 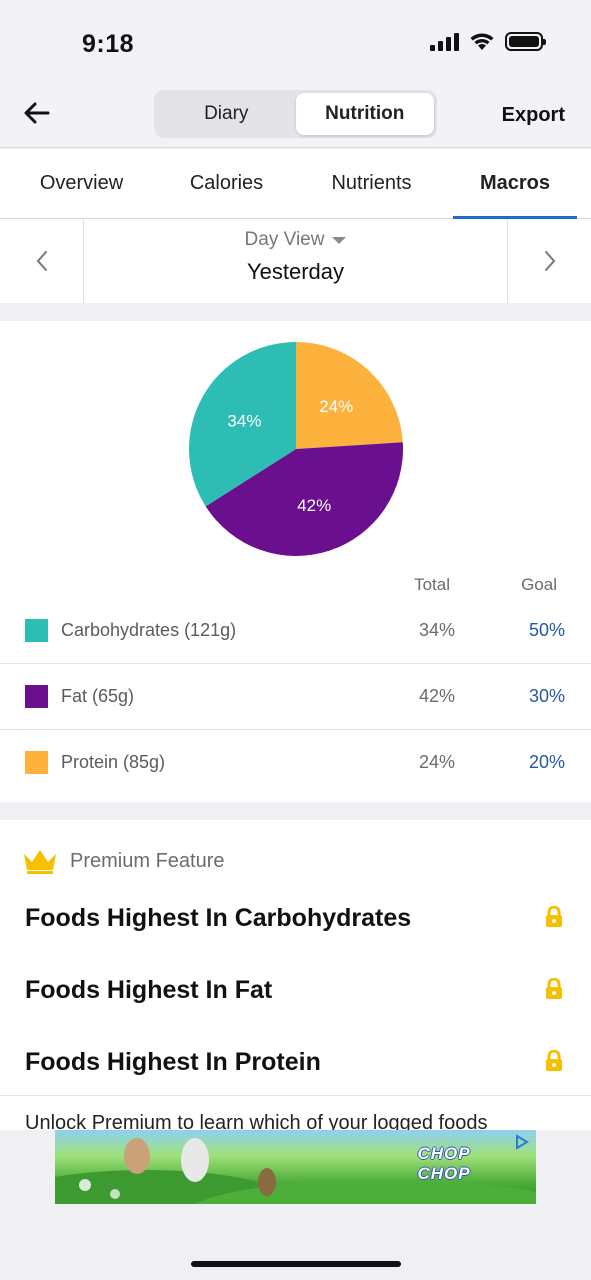 I want to click on pie-slice-fat, so click(x=304, y=499).